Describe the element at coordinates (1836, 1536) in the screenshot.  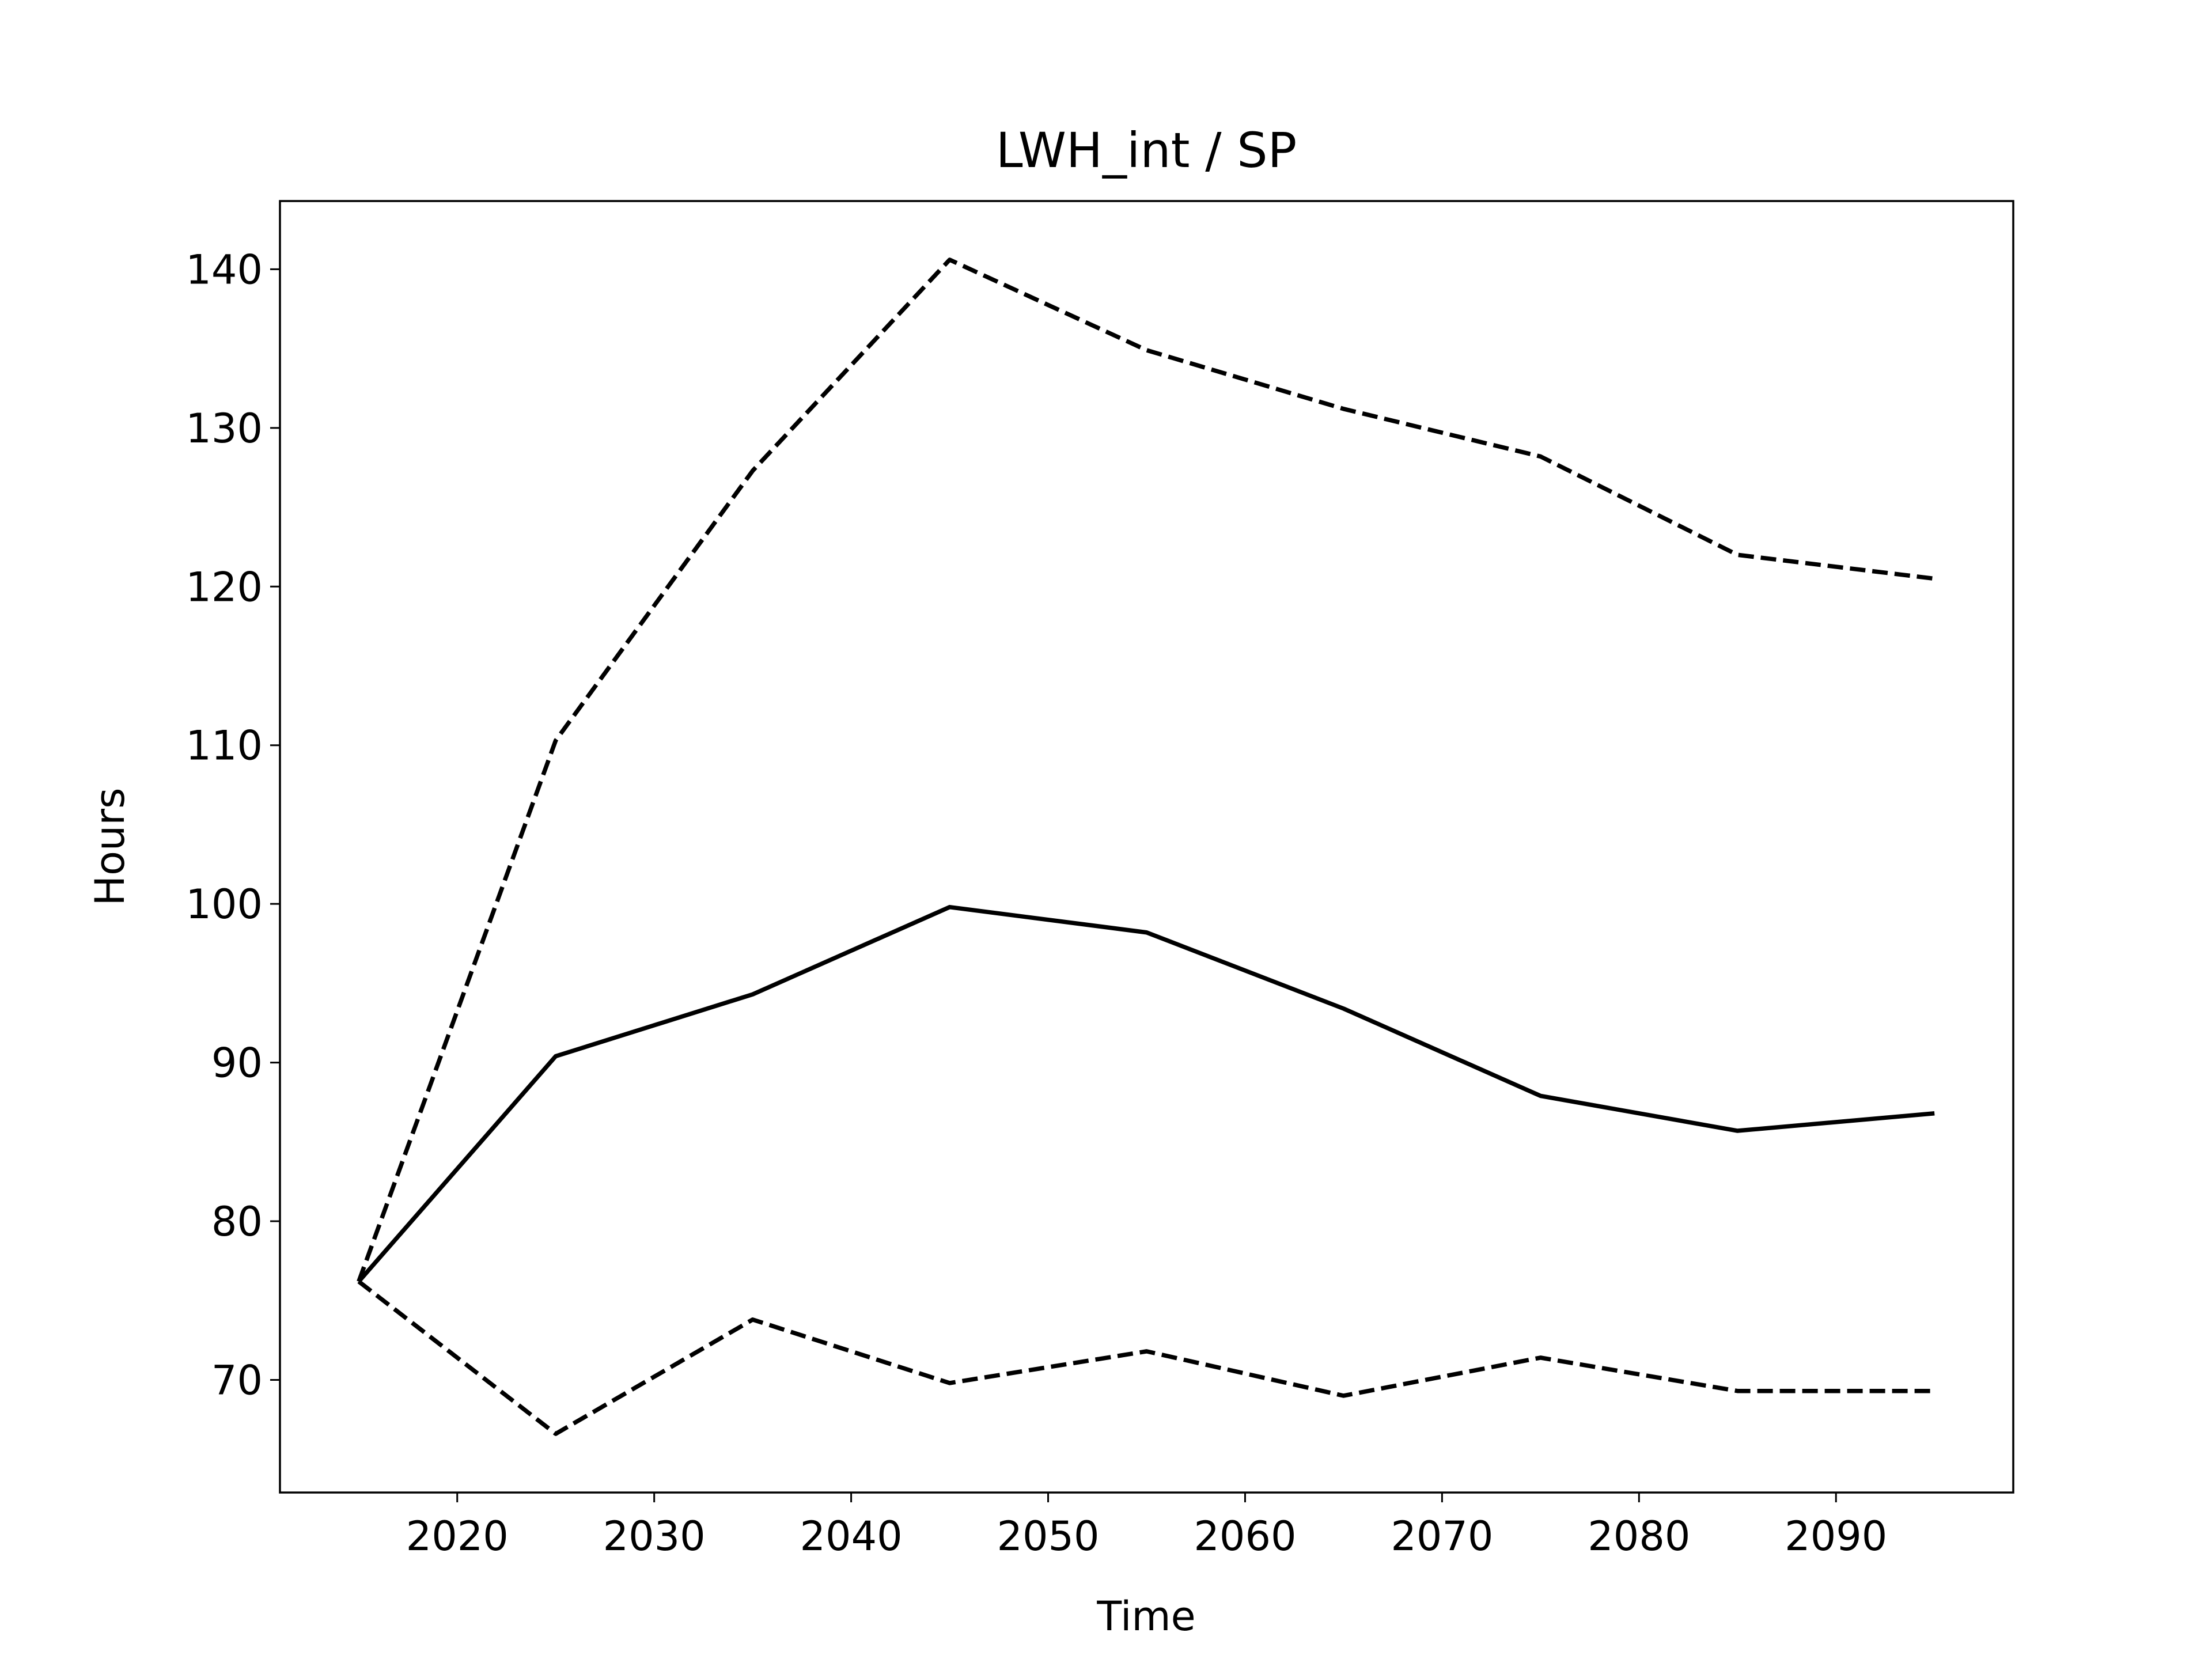
I see `x-tick-label: 2090` at that location.